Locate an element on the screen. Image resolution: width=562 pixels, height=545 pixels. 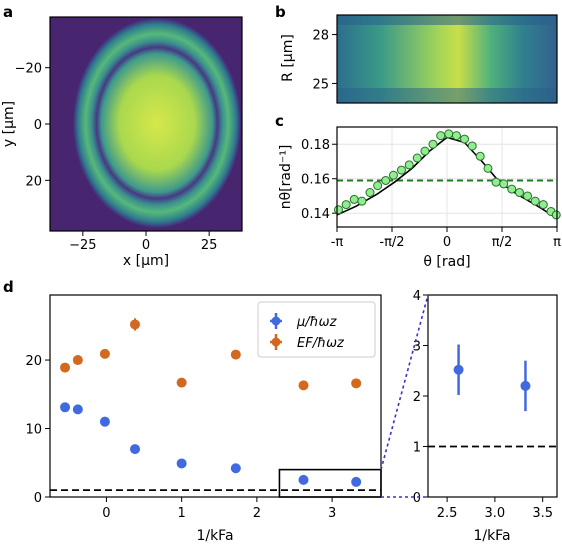
d-ytick-label: 20 is located at coordinates (33, 361).